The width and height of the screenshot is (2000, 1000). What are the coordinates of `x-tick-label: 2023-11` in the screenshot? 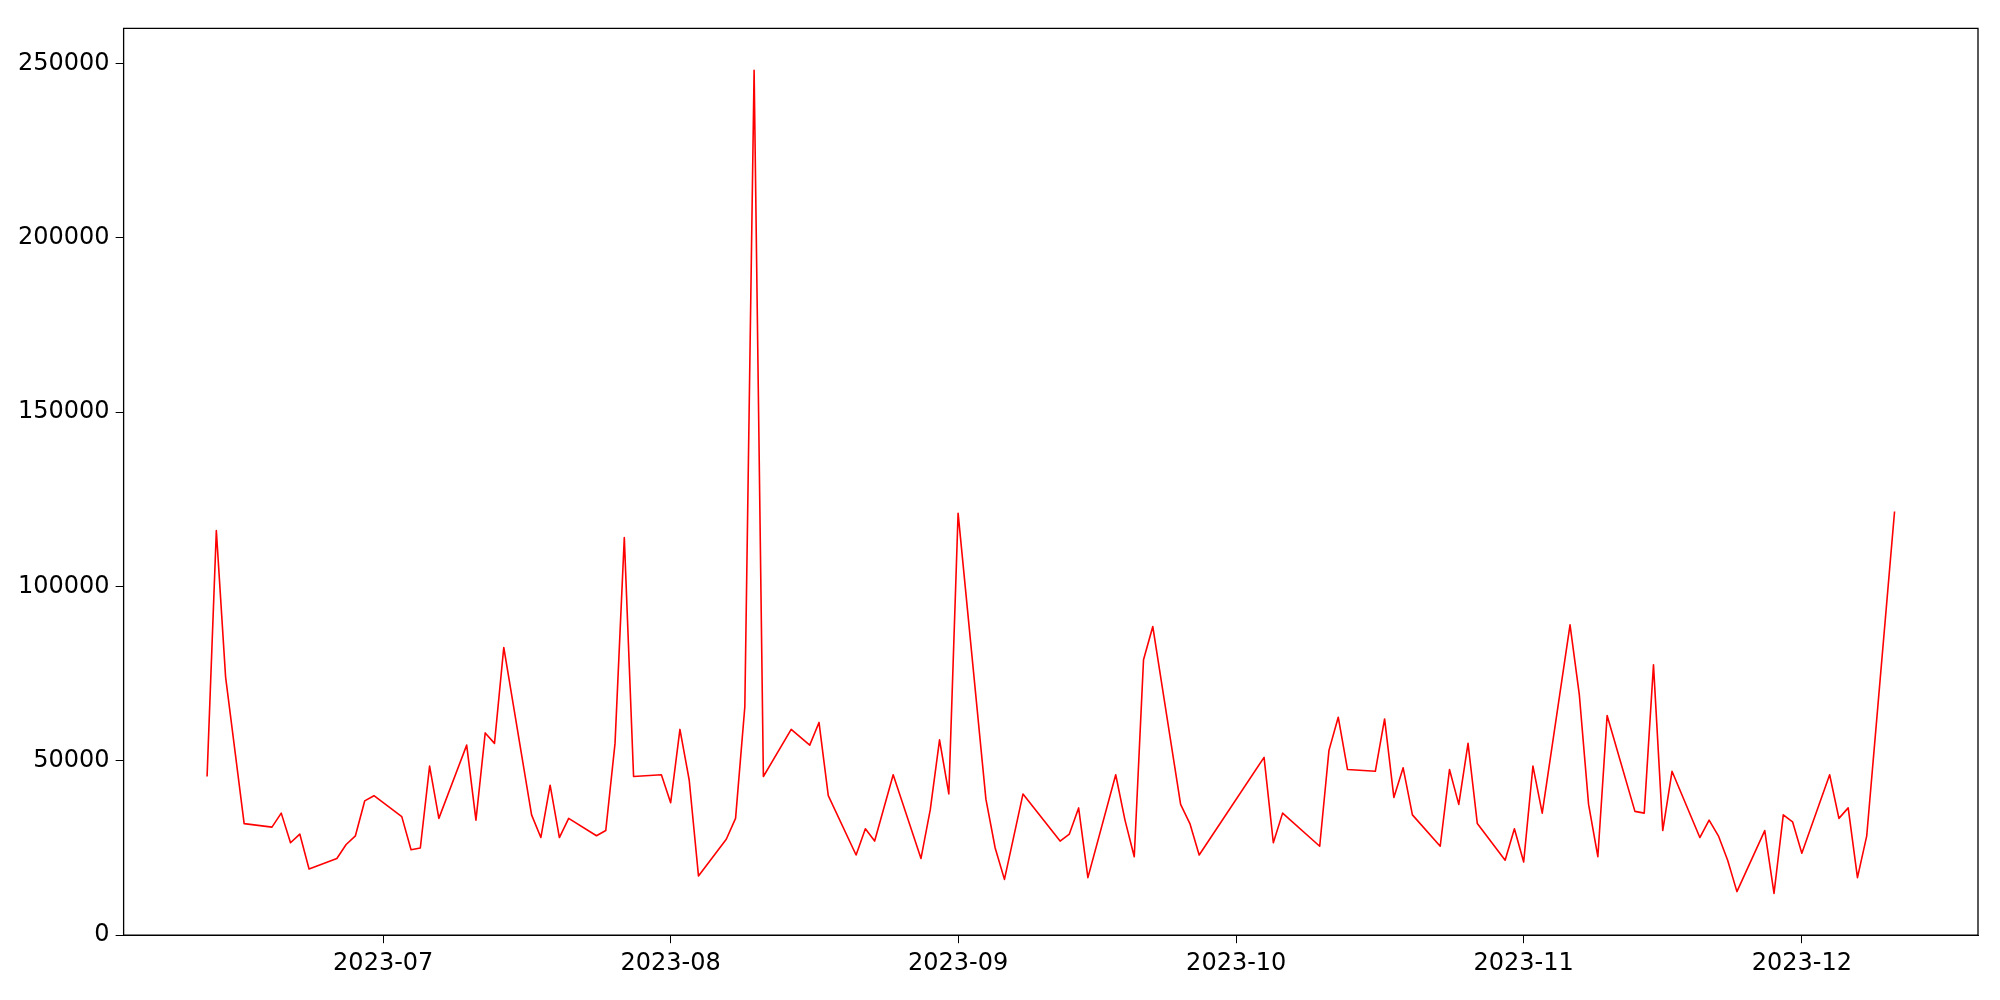 It's located at (1523, 961).